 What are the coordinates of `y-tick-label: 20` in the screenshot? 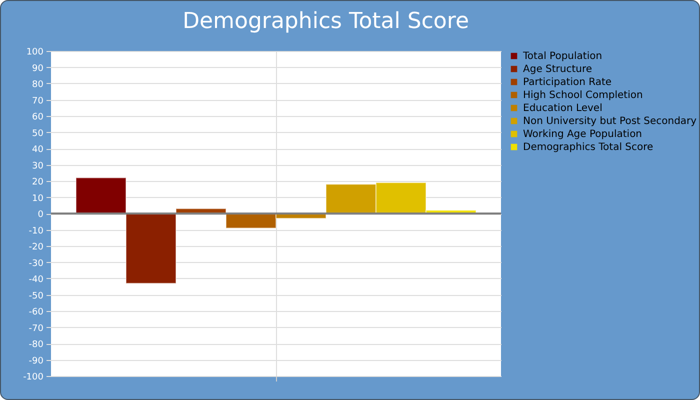 It's located at (38, 183).